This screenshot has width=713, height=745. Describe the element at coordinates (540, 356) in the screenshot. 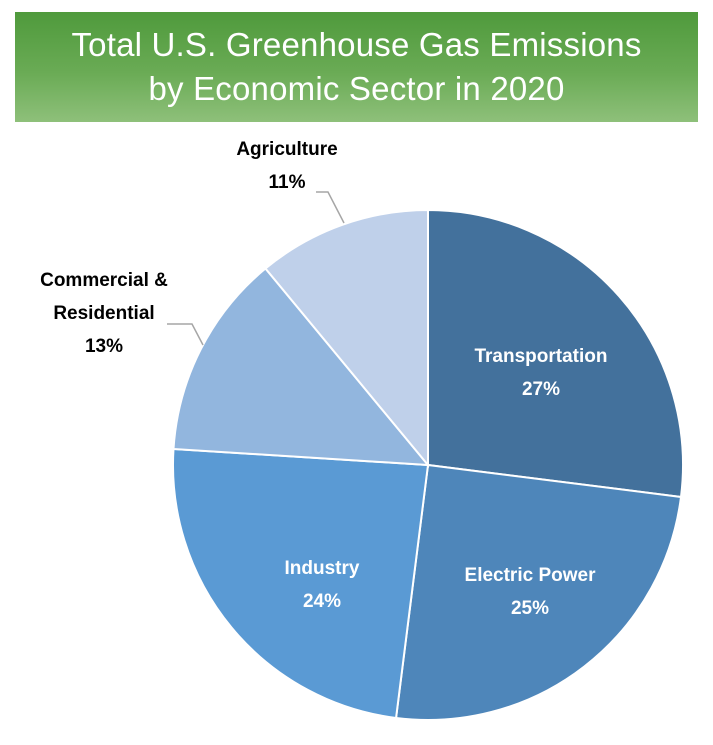

I see `data-label-transportation-name: Transportation` at that location.